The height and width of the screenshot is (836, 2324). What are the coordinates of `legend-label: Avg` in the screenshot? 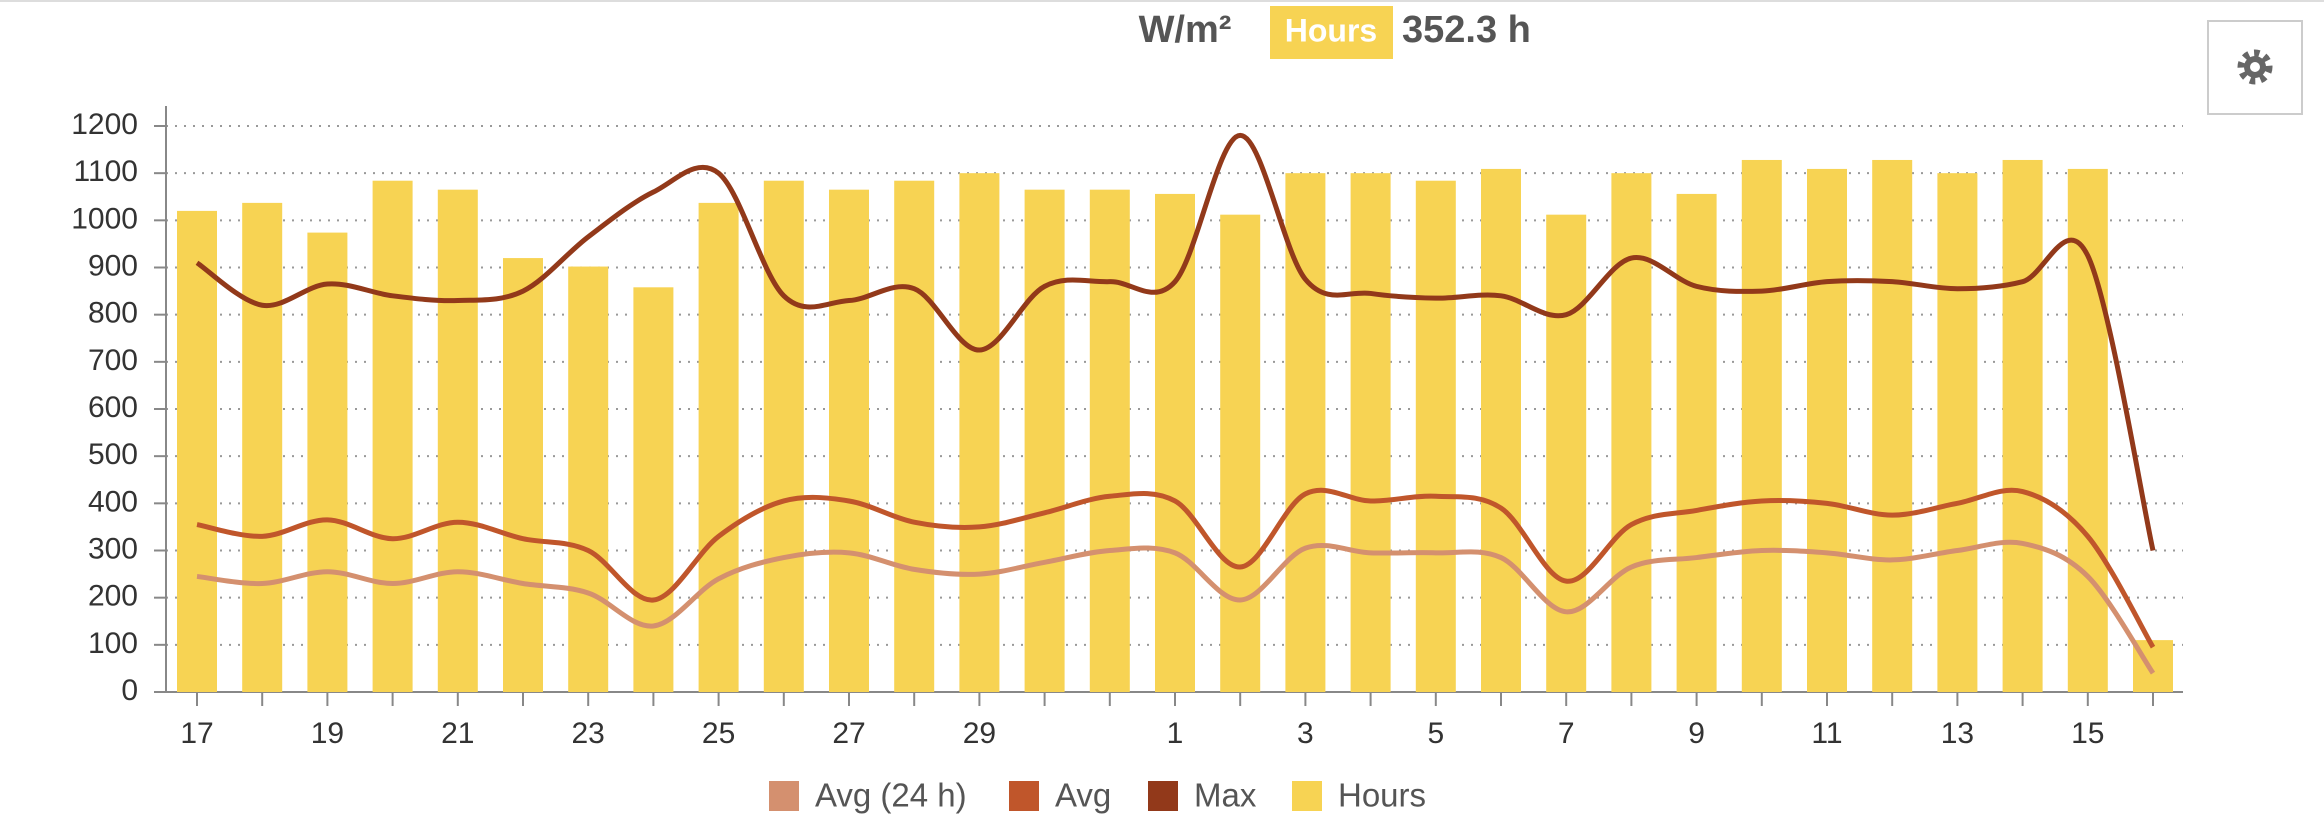 It's located at (1083, 795).